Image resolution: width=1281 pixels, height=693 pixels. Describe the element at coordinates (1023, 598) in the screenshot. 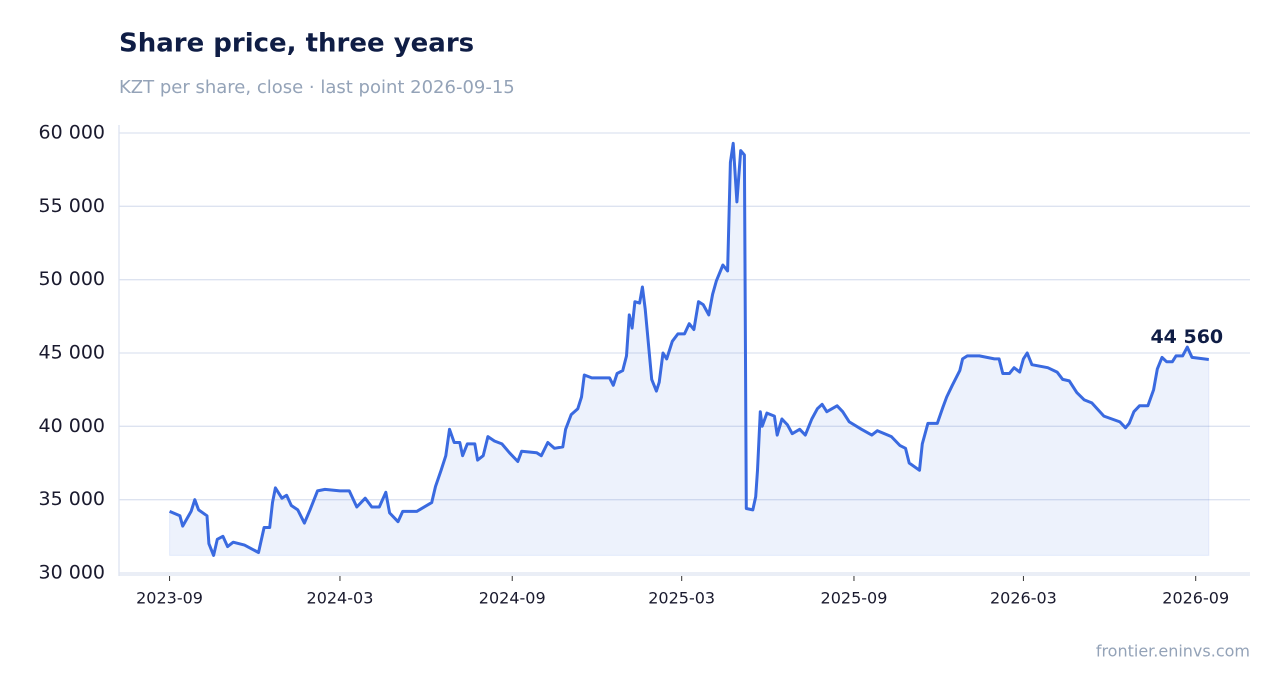

I see `x-tick-label: 2026-03` at that location.